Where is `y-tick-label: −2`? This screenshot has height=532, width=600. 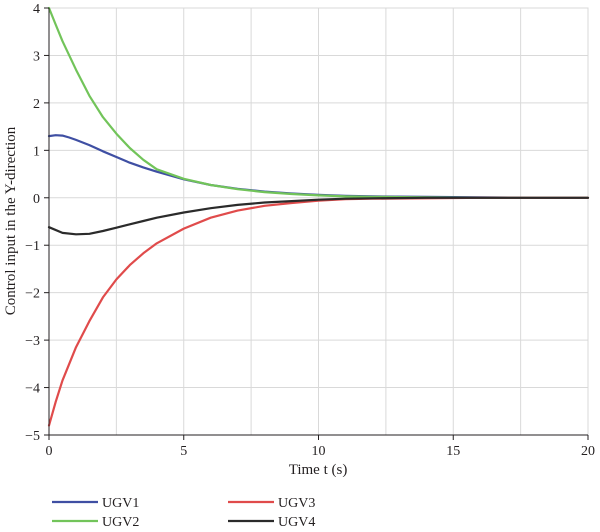
y-tick-label: −2 is located at coordinates (32, 294).